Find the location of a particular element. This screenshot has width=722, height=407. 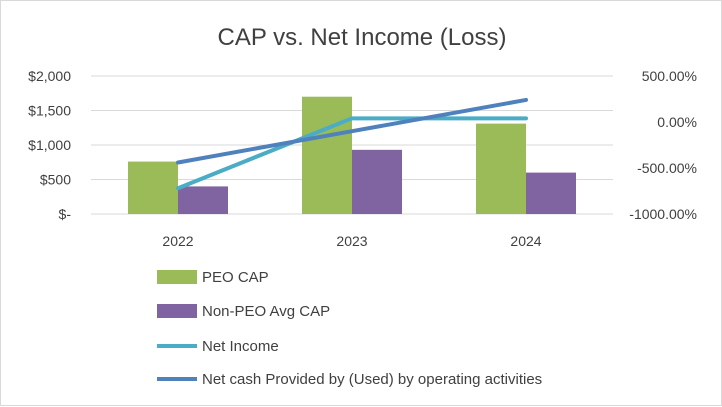

left-axis-tick-label: $- is located at coordinates (65, 214).